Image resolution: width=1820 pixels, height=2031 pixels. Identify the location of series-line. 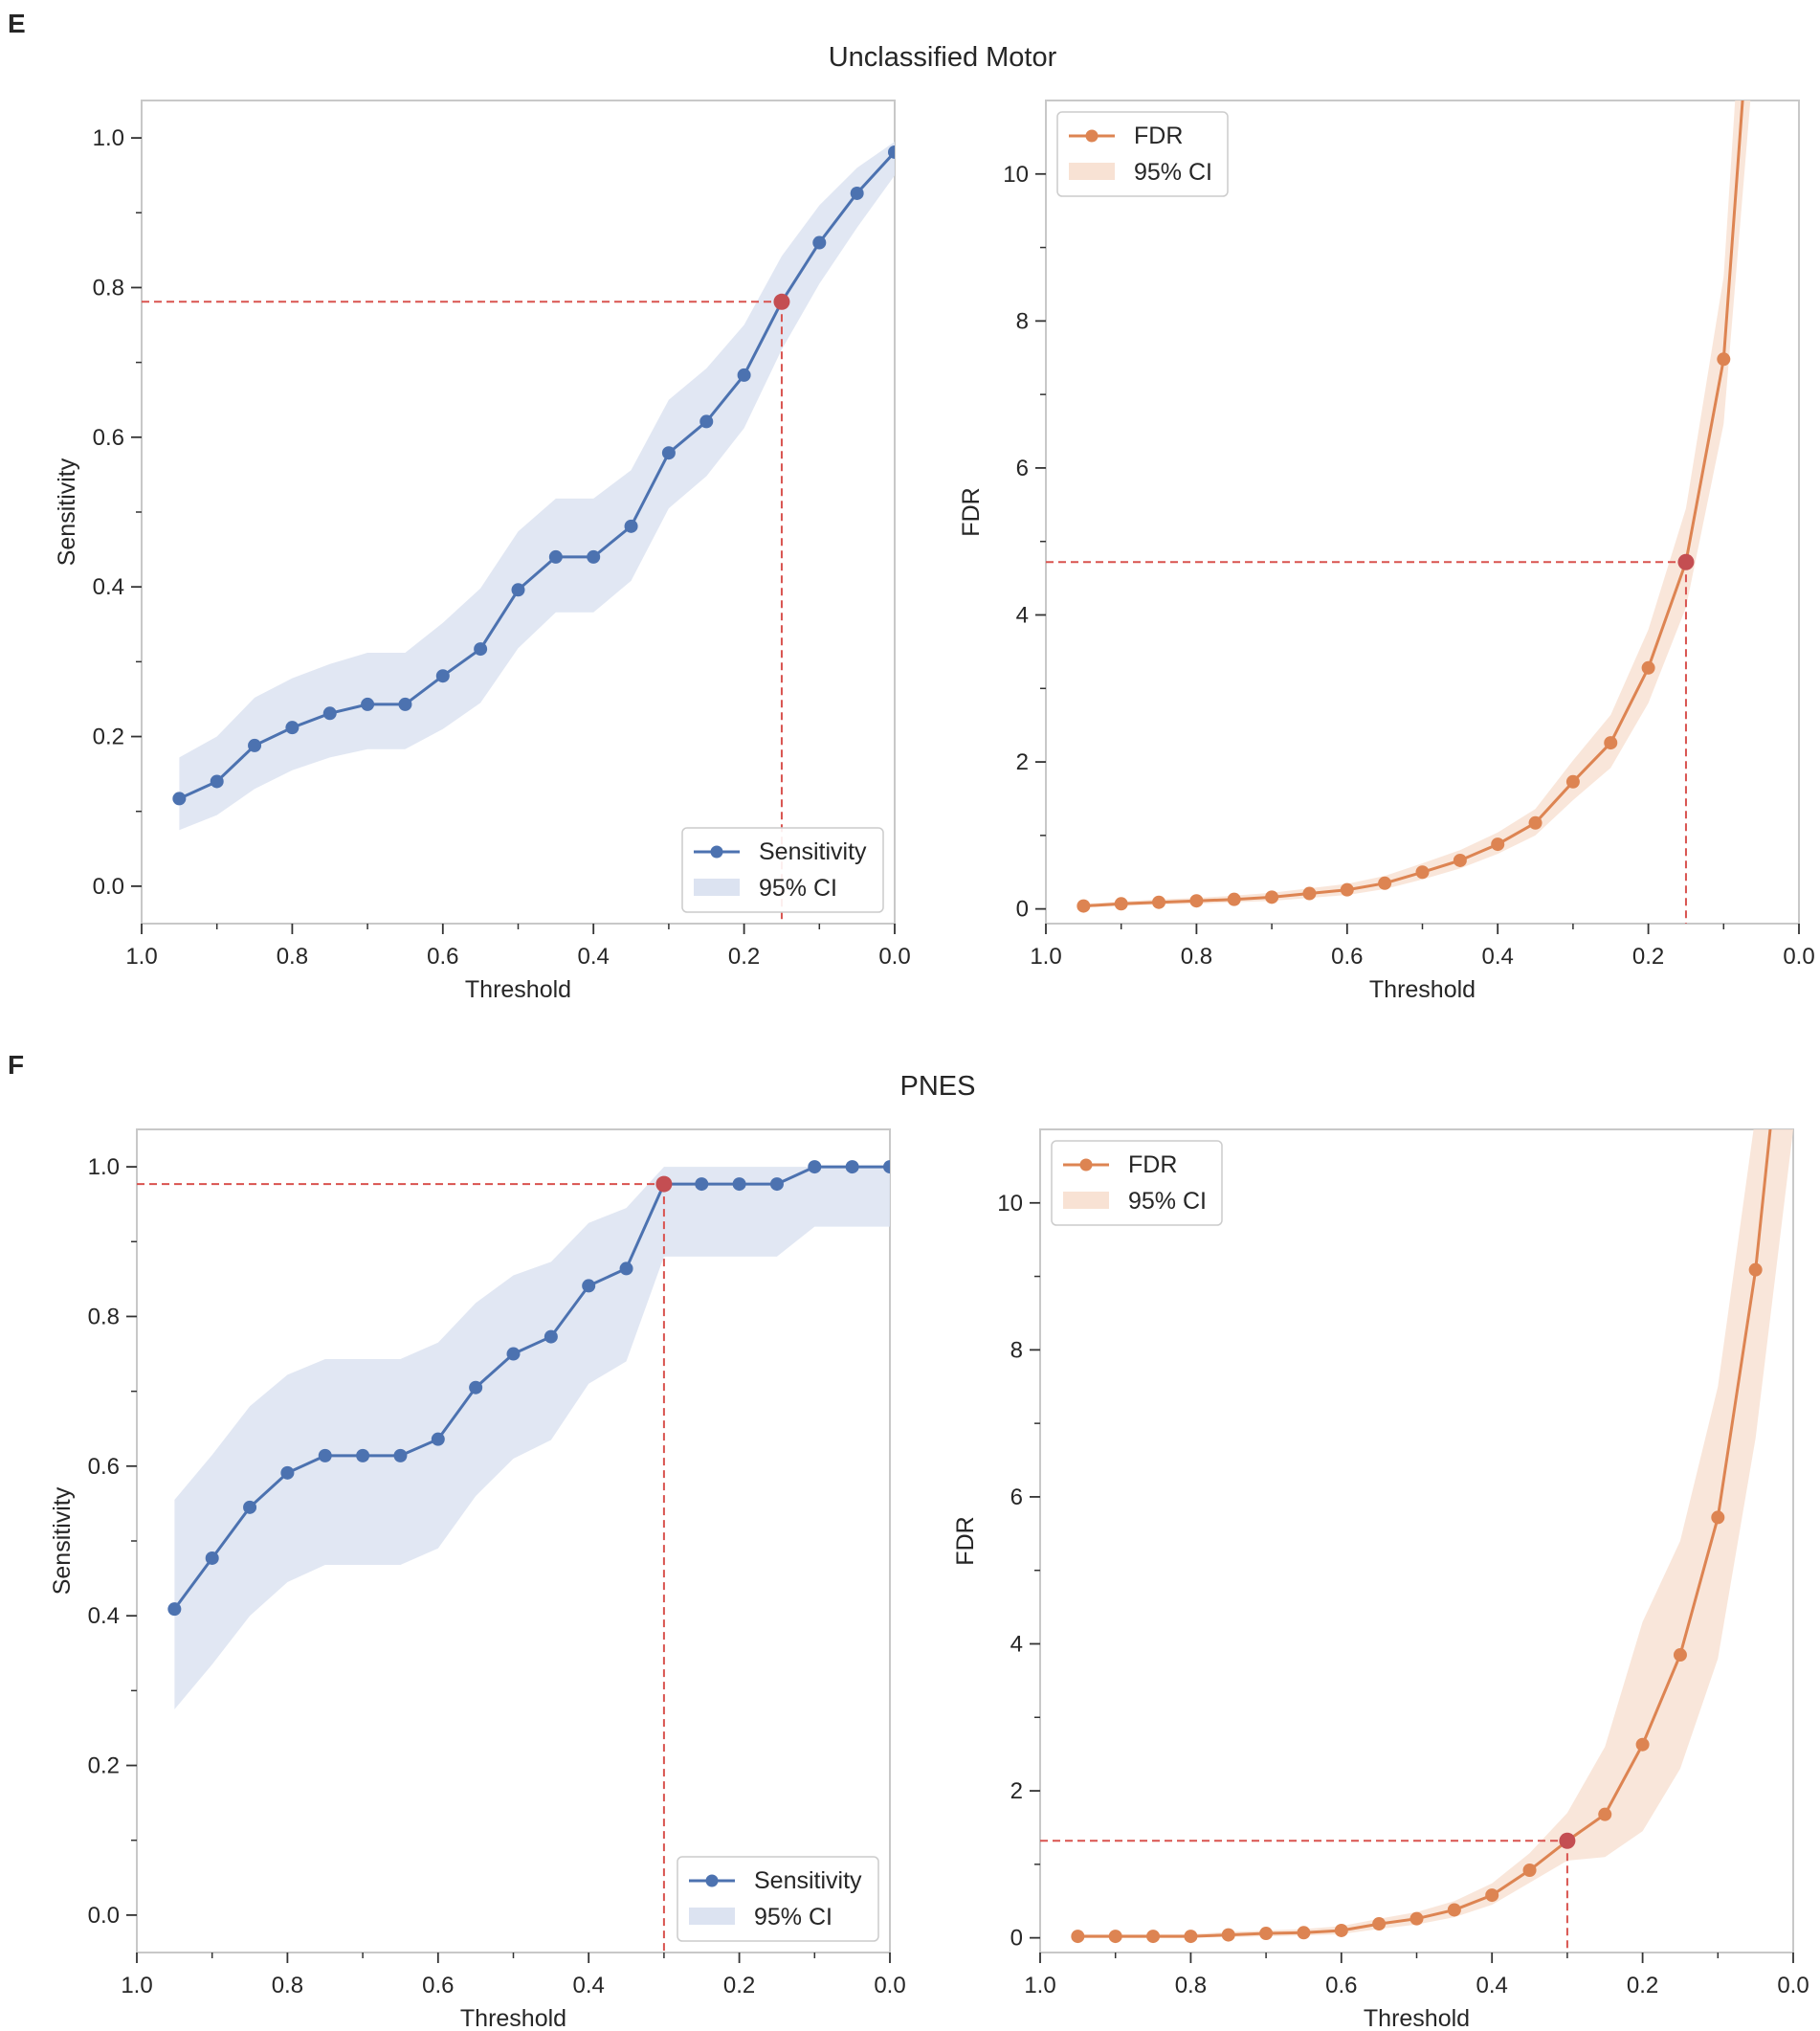
(536, 475).